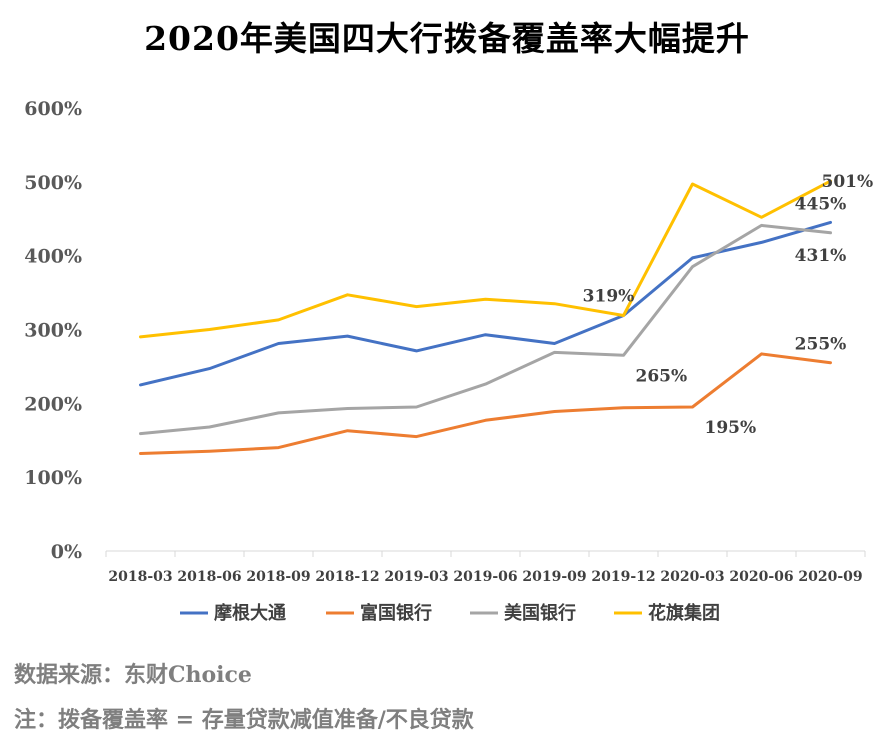 Image resolution: width=894 pixels, height=753 pixels. Describe the element at coordinates (485, 554) in the screenshot. I see `x-axis-tickmarks` at that location.